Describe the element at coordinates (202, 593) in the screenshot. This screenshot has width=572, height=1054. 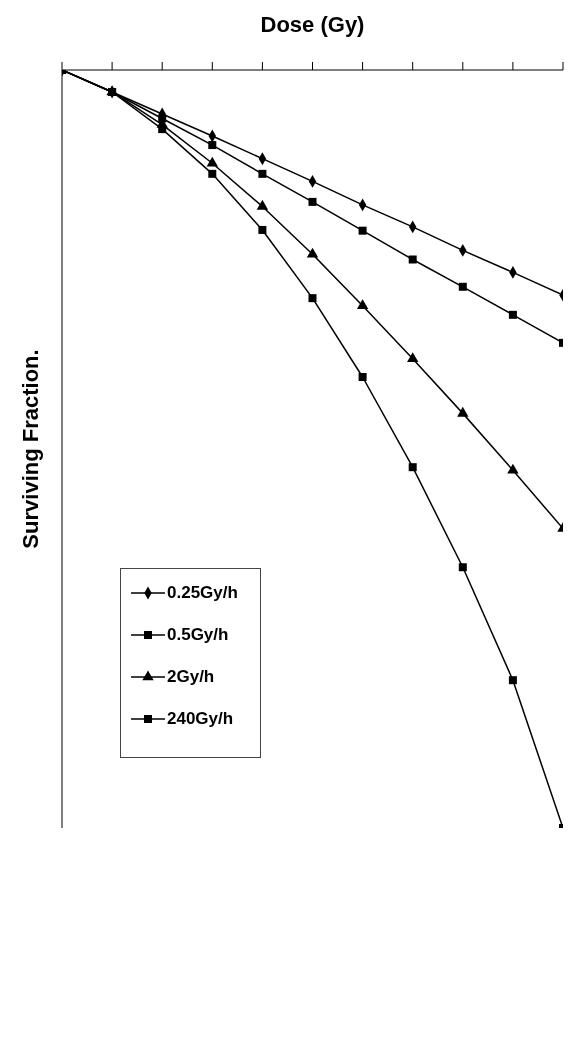
I see `legend-label: 0.25Gy/h` at that location.